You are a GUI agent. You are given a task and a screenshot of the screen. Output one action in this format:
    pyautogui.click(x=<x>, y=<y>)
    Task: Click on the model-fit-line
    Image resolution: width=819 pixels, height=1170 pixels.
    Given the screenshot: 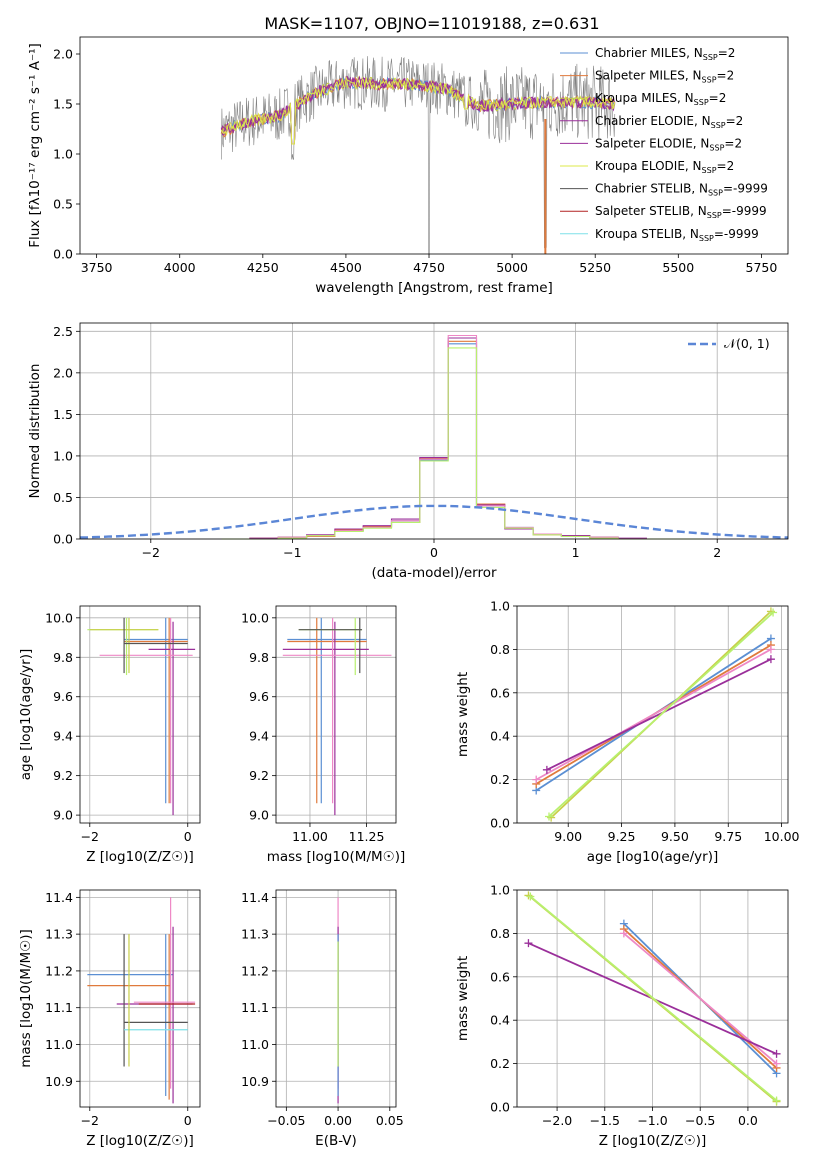 What is the action you would take?
    pyautogui.click(x=418, y=110)
    